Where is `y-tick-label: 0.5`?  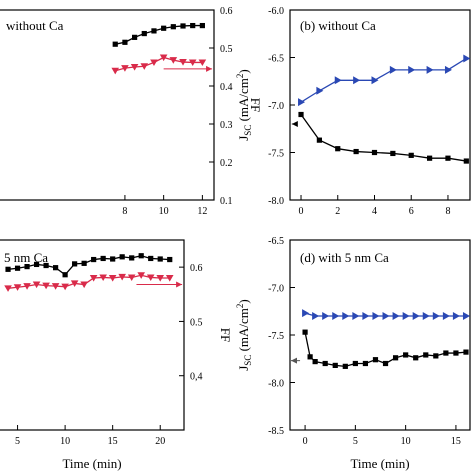
y-tick-label: 0.5 is located at coordinates (226, 49).